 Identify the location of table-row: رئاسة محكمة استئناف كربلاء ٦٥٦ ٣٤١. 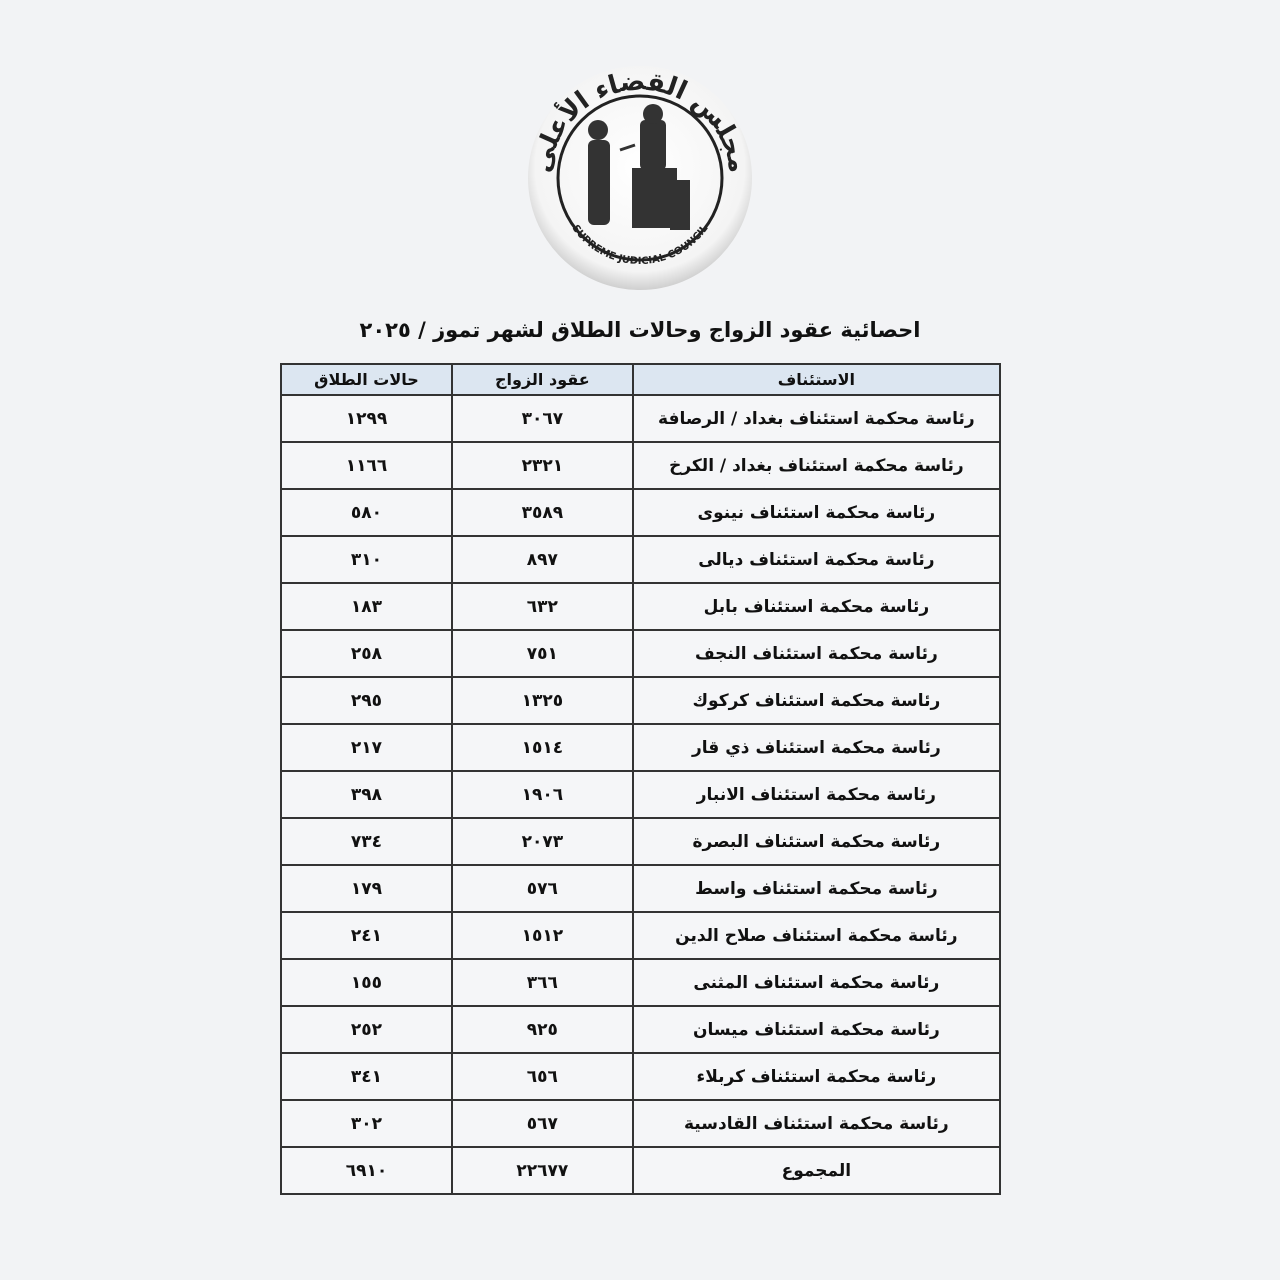
(641, 1076).